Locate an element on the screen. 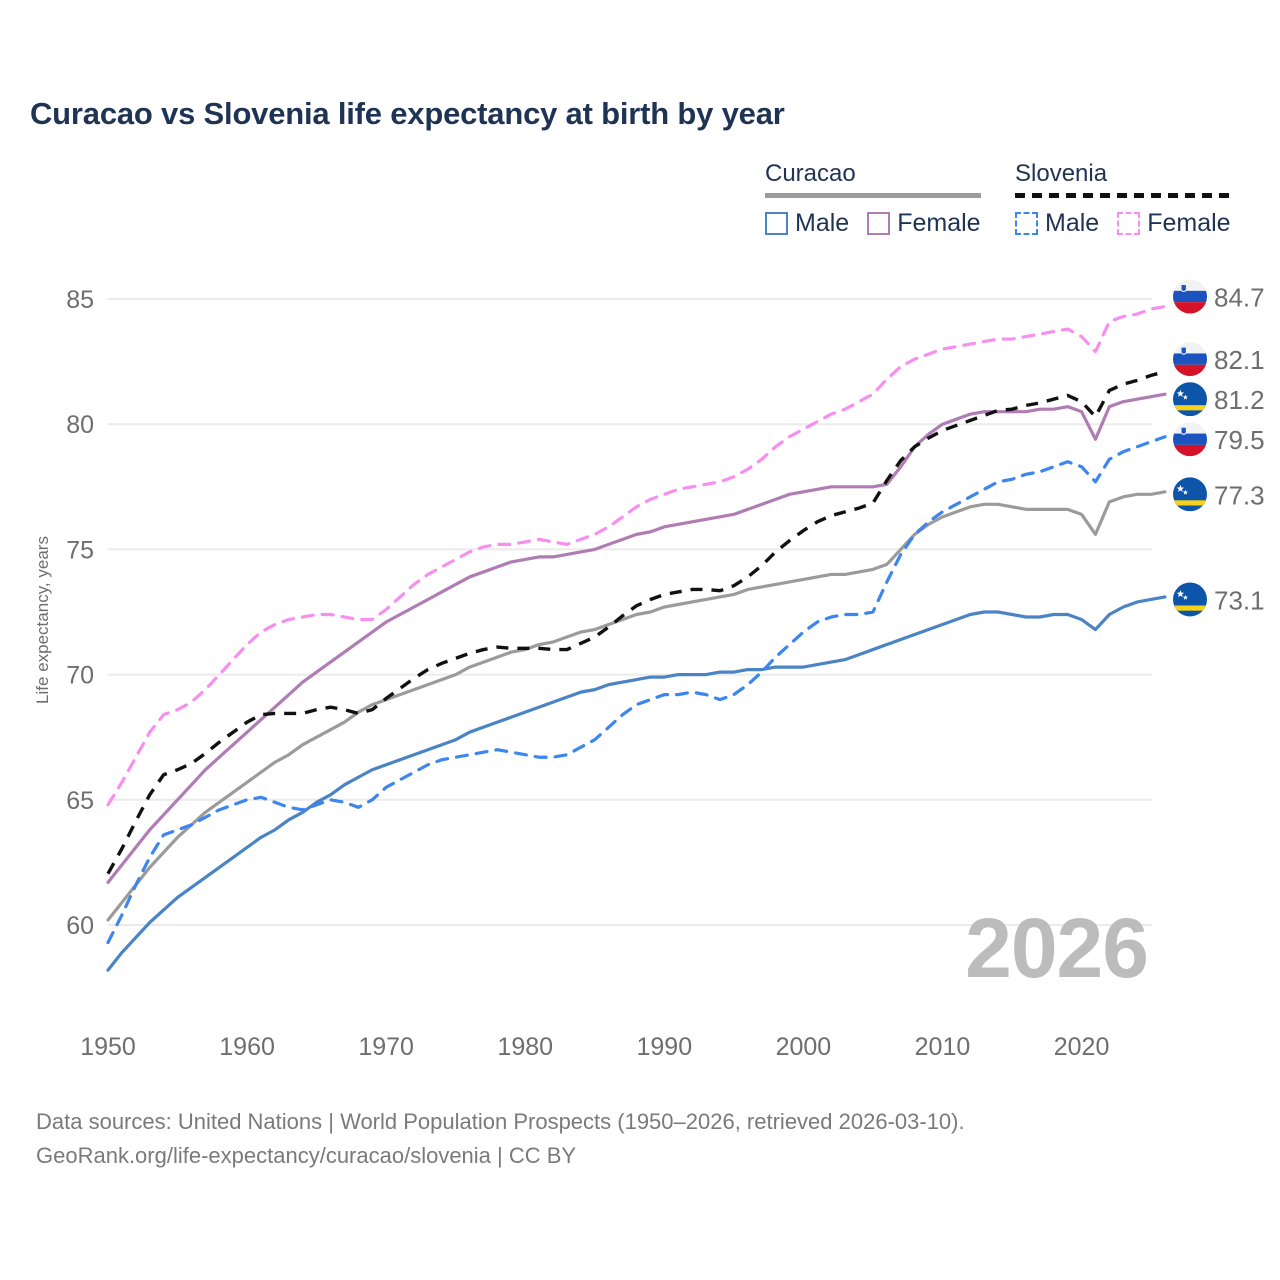 This screenshot has width=1280, height=1280. x-tick-label: 1960 is located at coordinates (247, 1047).